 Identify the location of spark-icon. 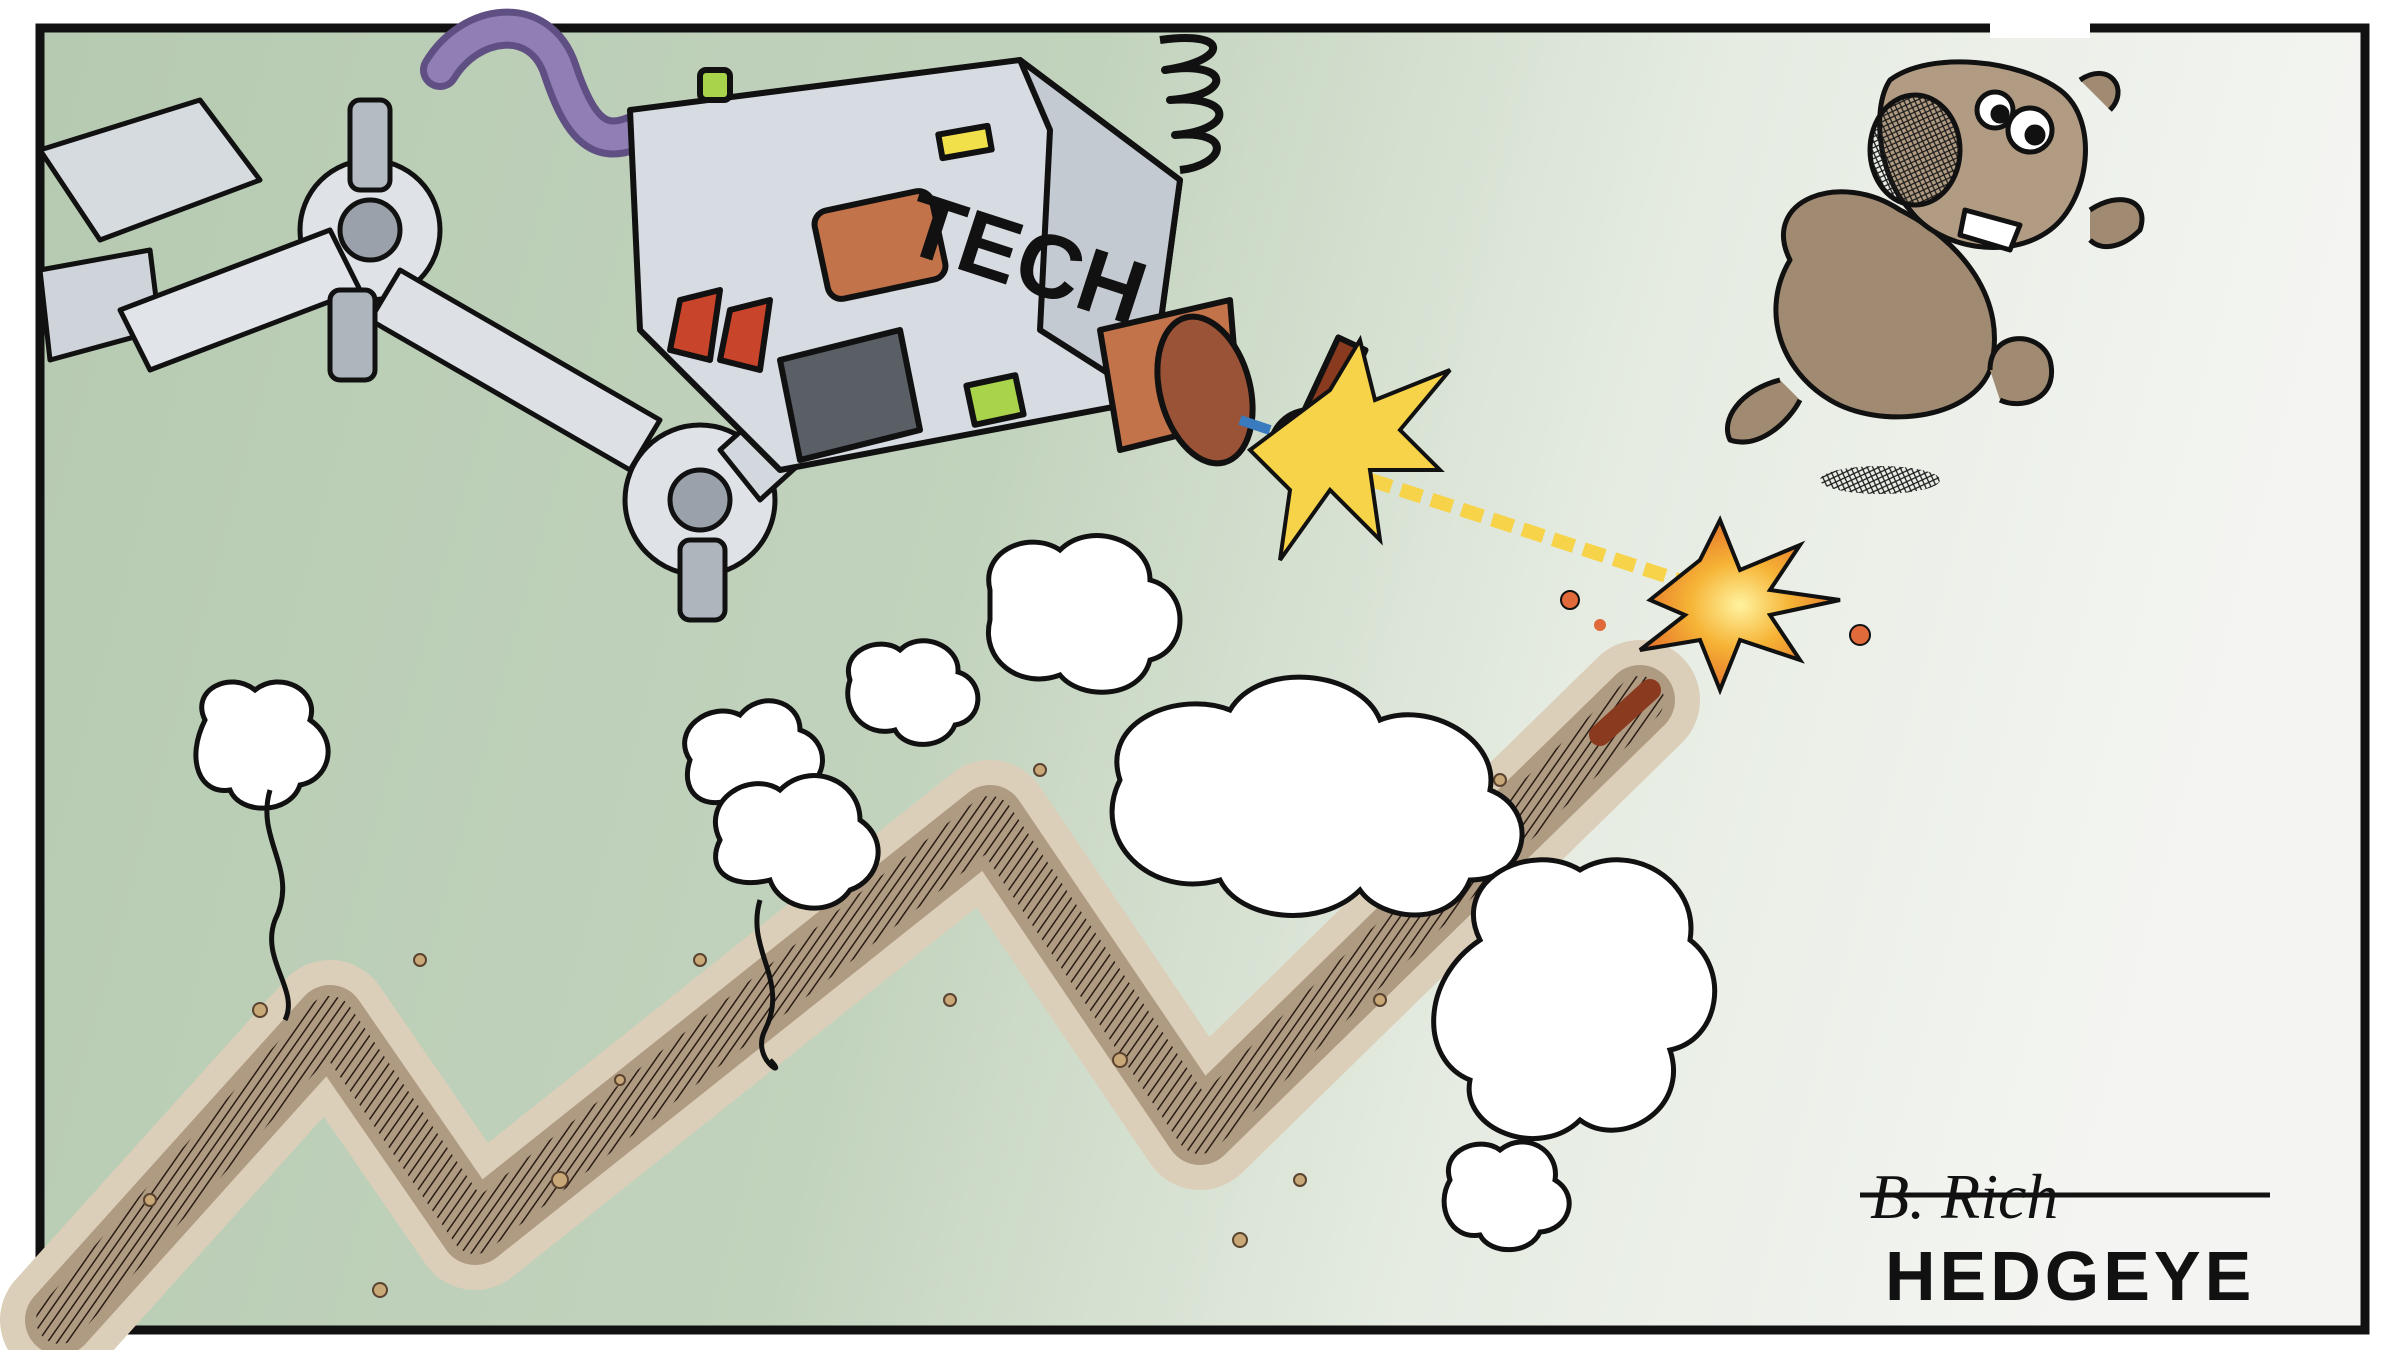
(1558, 515).